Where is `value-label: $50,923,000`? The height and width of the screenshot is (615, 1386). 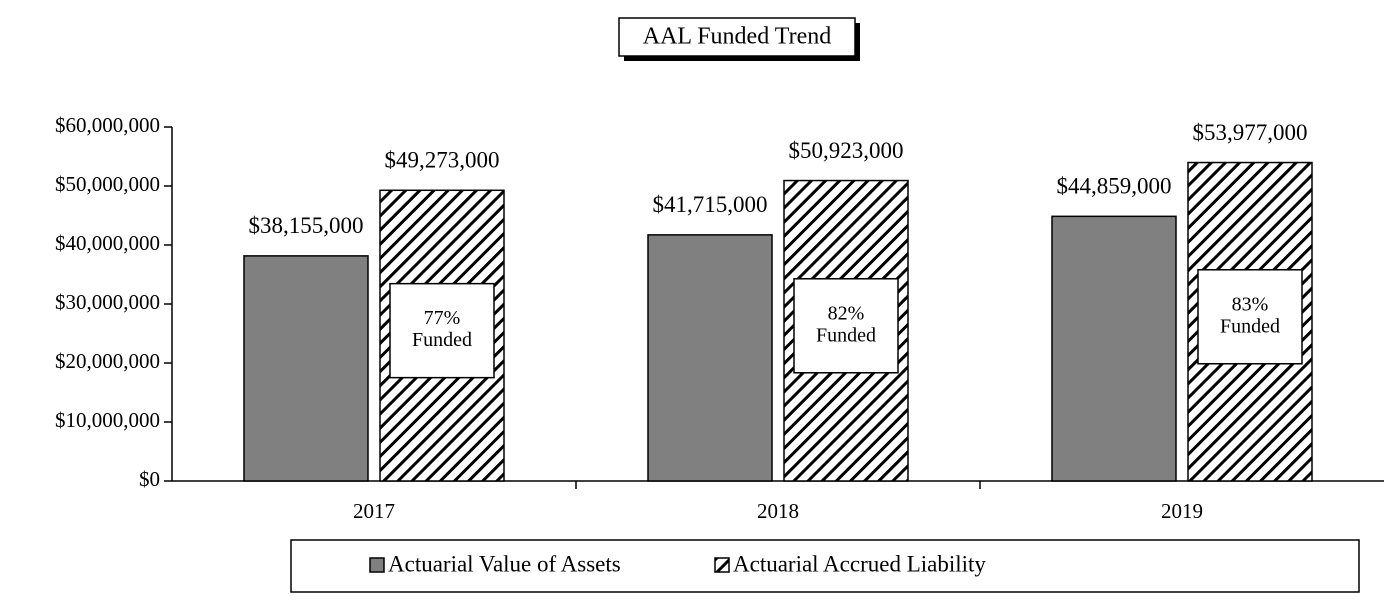 value-label: $50,923,000 is located at coordinates (846, 150).